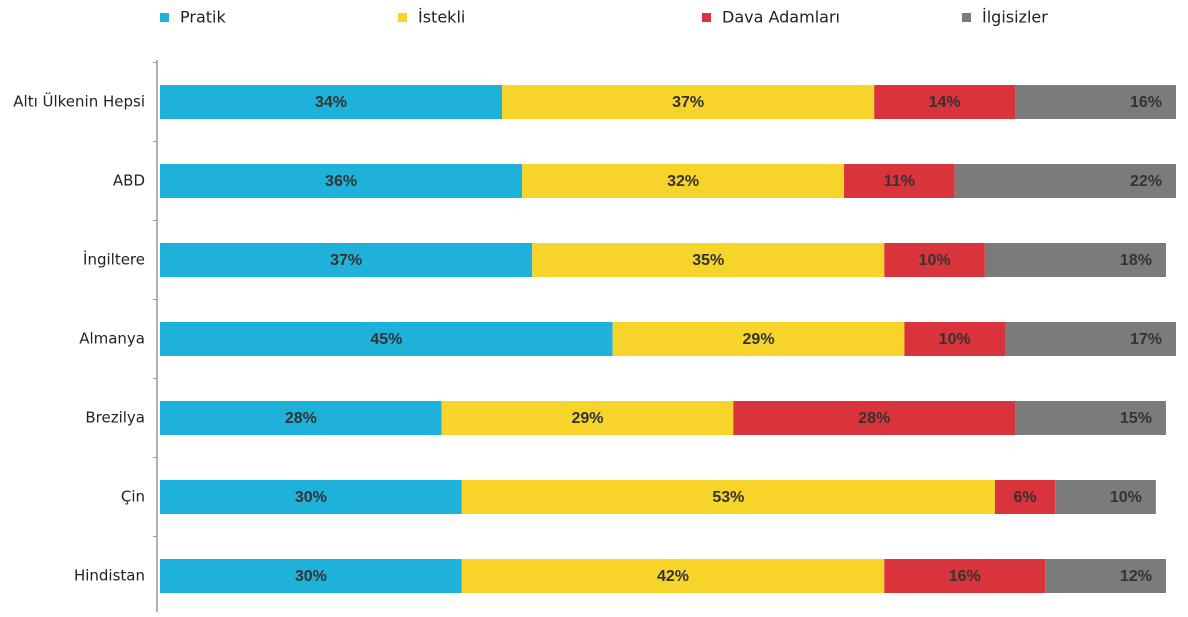  I want to click on value-label: 45%, so click(386, 339).